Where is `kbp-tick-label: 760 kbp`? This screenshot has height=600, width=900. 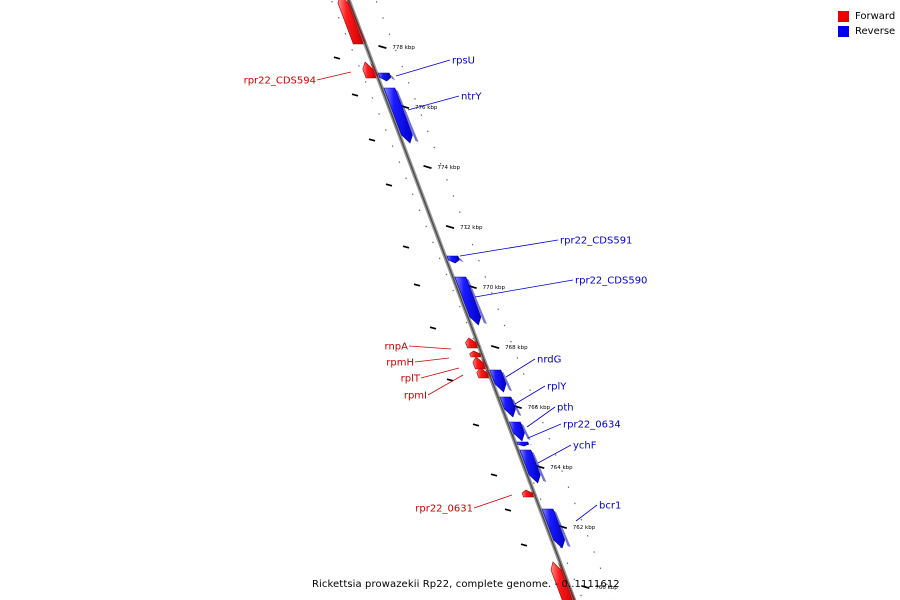 kbp-tick-label: 760 kbp is located at coordinates (606, 588).